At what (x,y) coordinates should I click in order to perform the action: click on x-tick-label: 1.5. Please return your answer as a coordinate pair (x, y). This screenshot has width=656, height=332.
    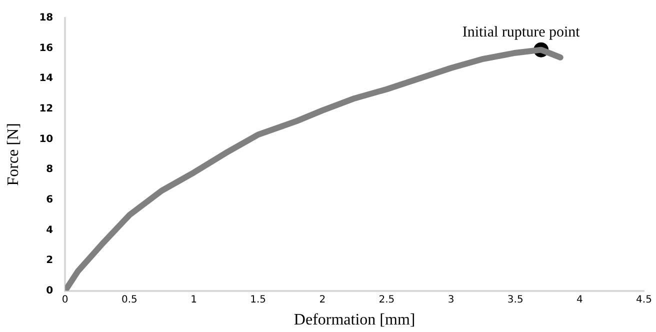
    Looking at the image, I should click on (258, 300).